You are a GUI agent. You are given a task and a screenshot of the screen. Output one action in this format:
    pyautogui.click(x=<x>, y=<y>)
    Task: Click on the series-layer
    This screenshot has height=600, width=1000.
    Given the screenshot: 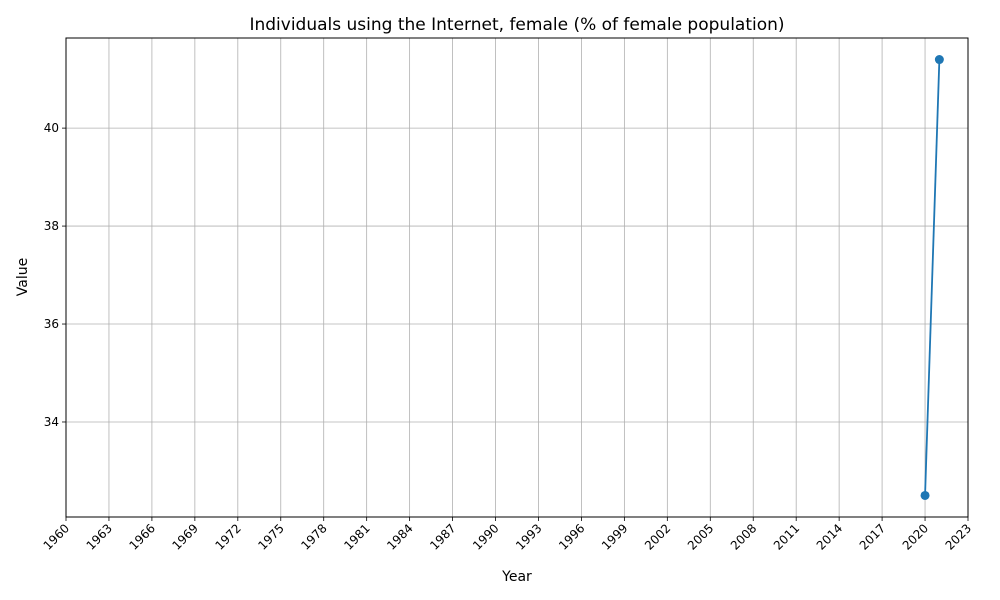 What is the action you would take?
    pyautogui.click(x=932, y=277)
    